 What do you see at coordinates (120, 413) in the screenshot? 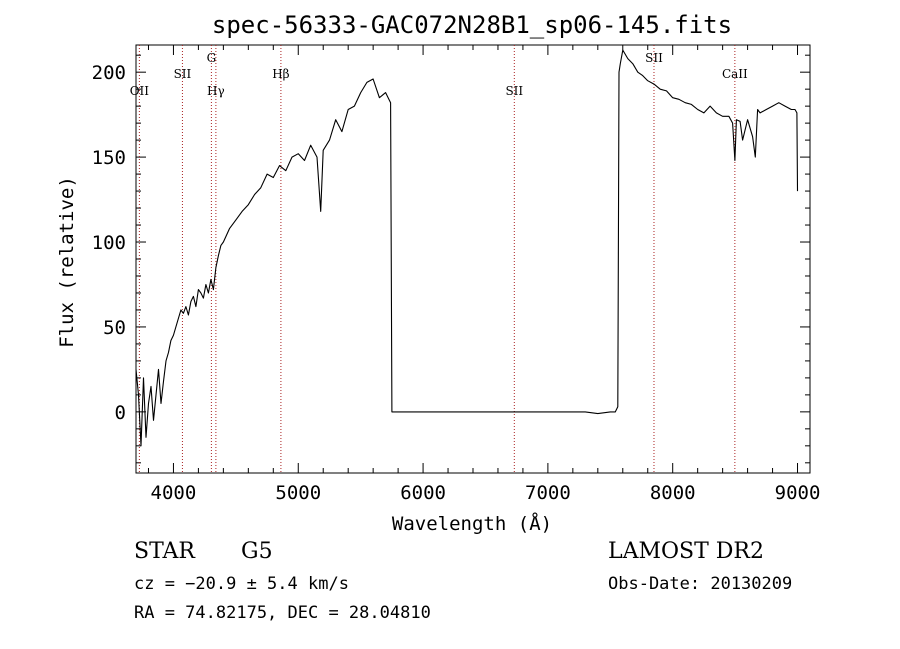
I see `y-tick-label: 0` at bounding box center [120, 413].